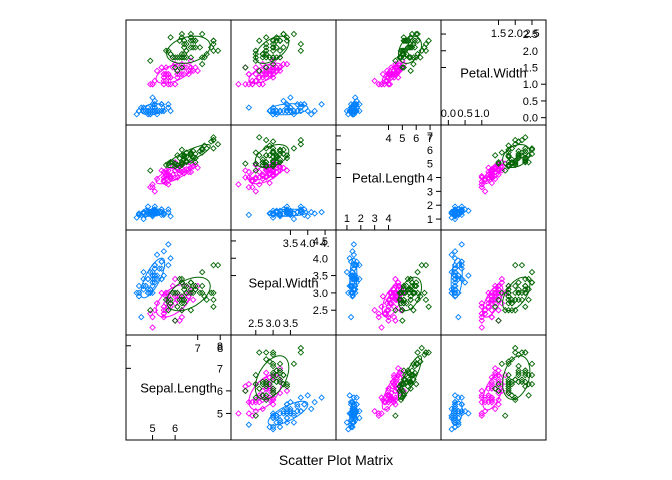 Image resolution: width=672 pixels, height=480 pixels. I want to click on chart-title: Scatter Plot Matrix, so click(336, 460).